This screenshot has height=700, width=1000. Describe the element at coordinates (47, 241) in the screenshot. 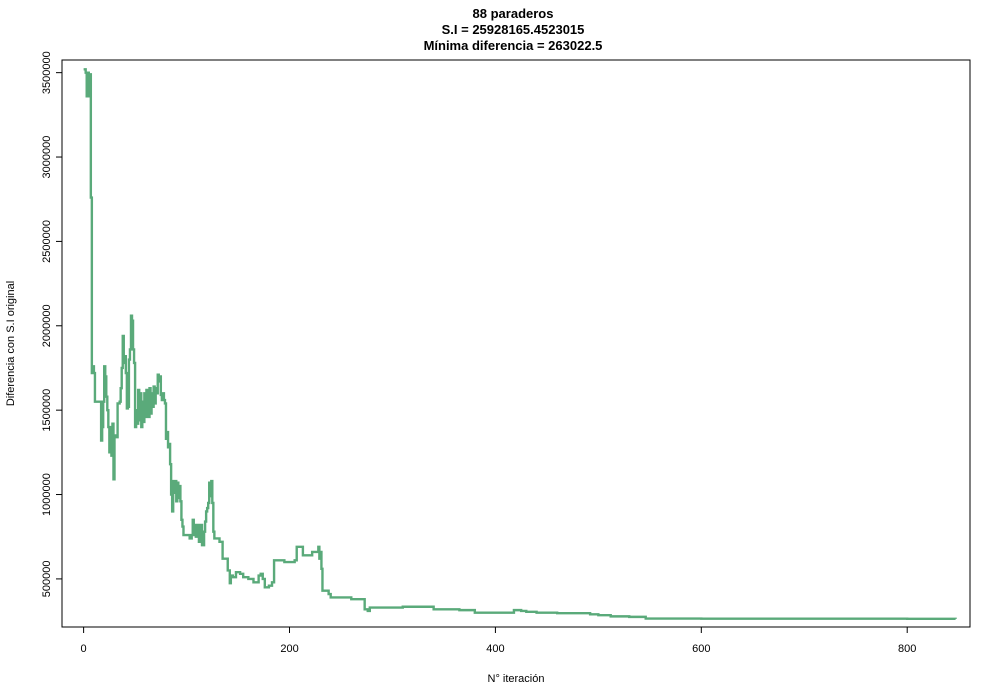

I see `y-tick-label: 2500000` at that location.